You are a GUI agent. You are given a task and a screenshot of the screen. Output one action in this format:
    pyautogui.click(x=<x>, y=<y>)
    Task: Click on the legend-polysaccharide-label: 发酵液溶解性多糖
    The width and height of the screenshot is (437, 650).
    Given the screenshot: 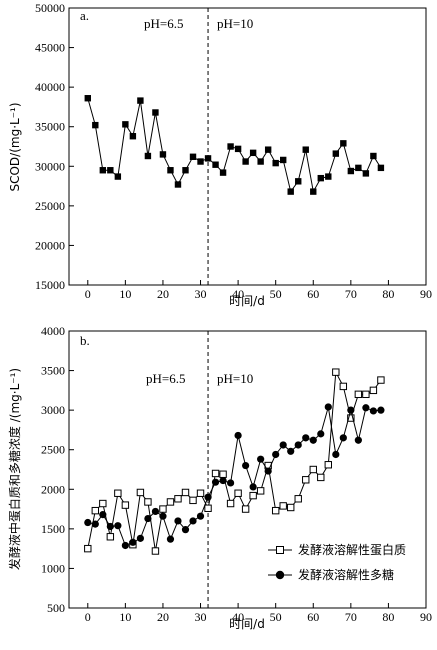 What is the action you would take?
    pyautogui.click(x=346, y=574)
    